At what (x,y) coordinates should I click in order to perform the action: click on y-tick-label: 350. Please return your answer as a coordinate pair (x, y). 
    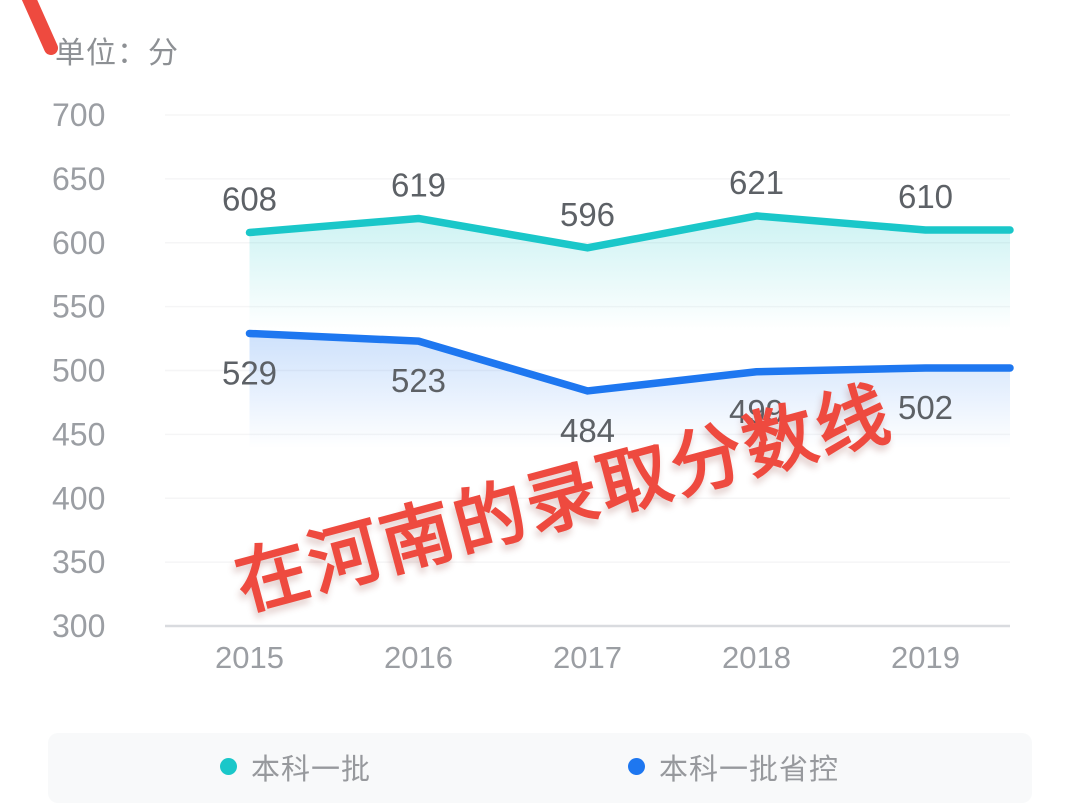
    Looking at the image, I should click on (78, 562).